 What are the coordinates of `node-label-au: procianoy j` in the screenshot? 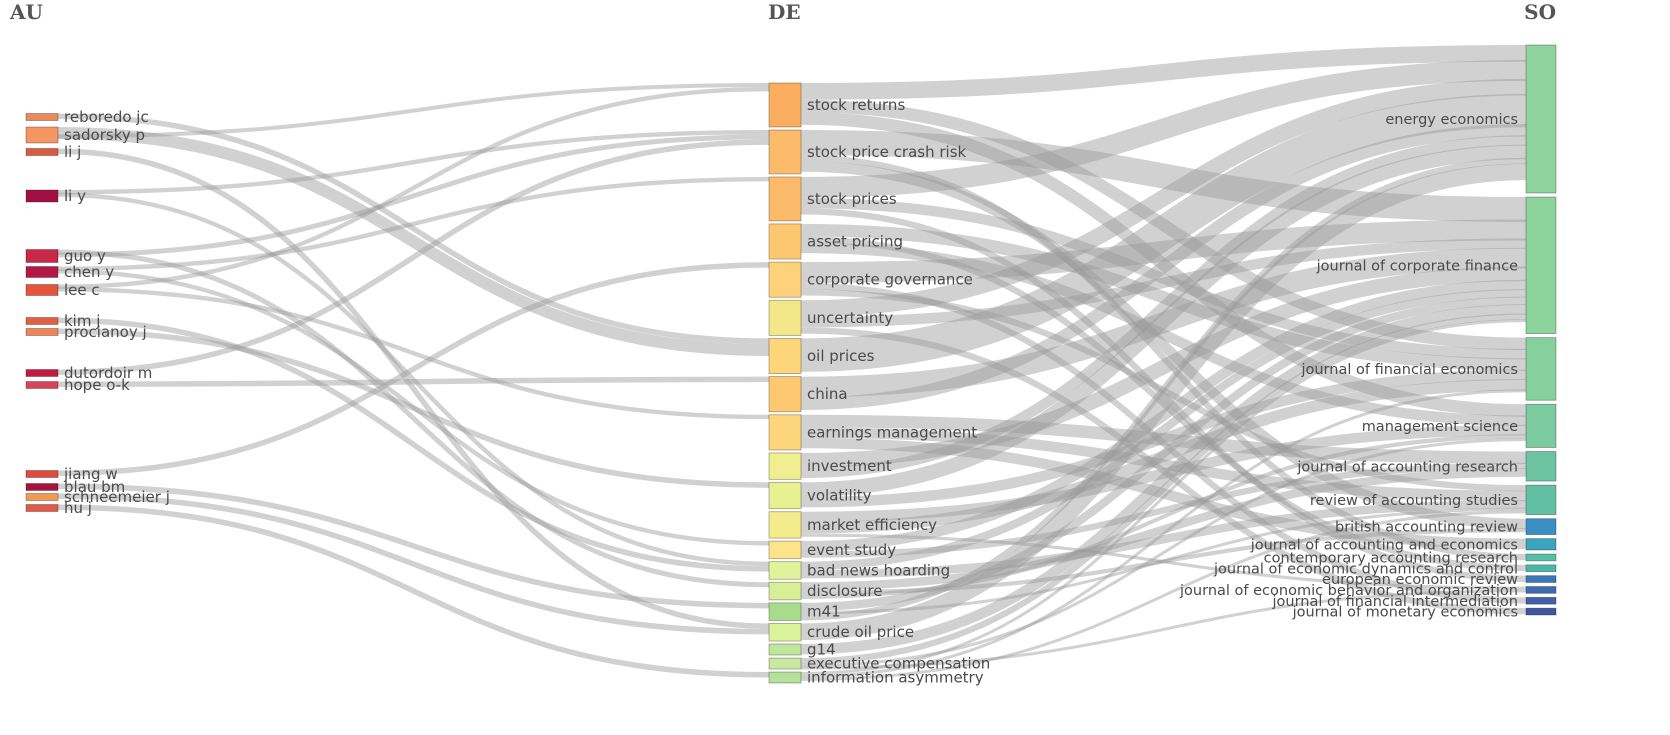 It's located at (105, 332).